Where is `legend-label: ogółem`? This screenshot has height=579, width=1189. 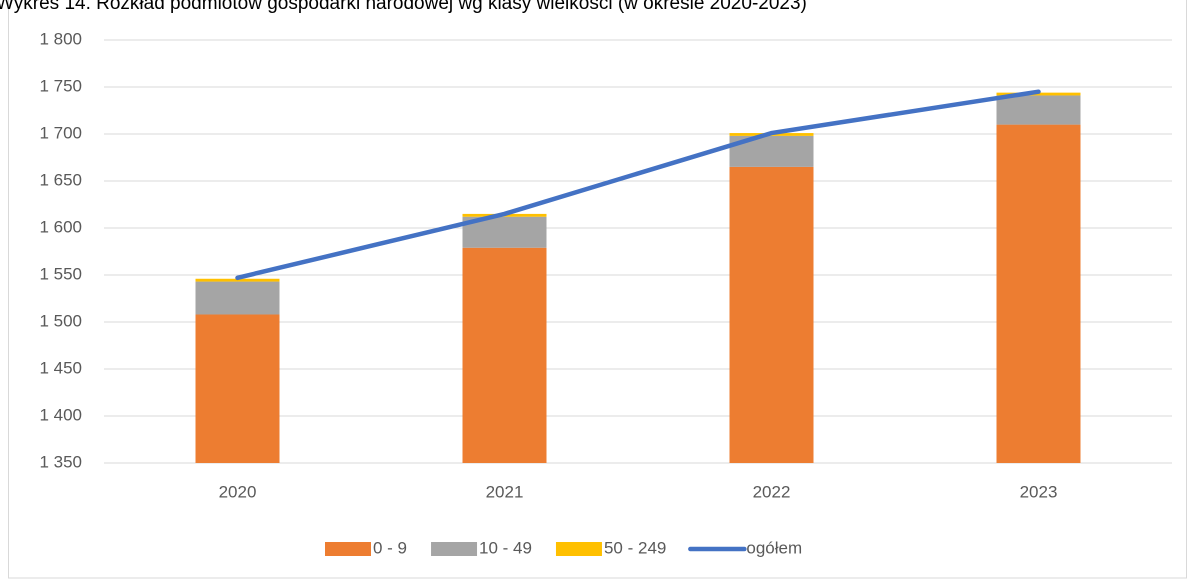
legend-label: ogółem is located at coordinates (774, 547).